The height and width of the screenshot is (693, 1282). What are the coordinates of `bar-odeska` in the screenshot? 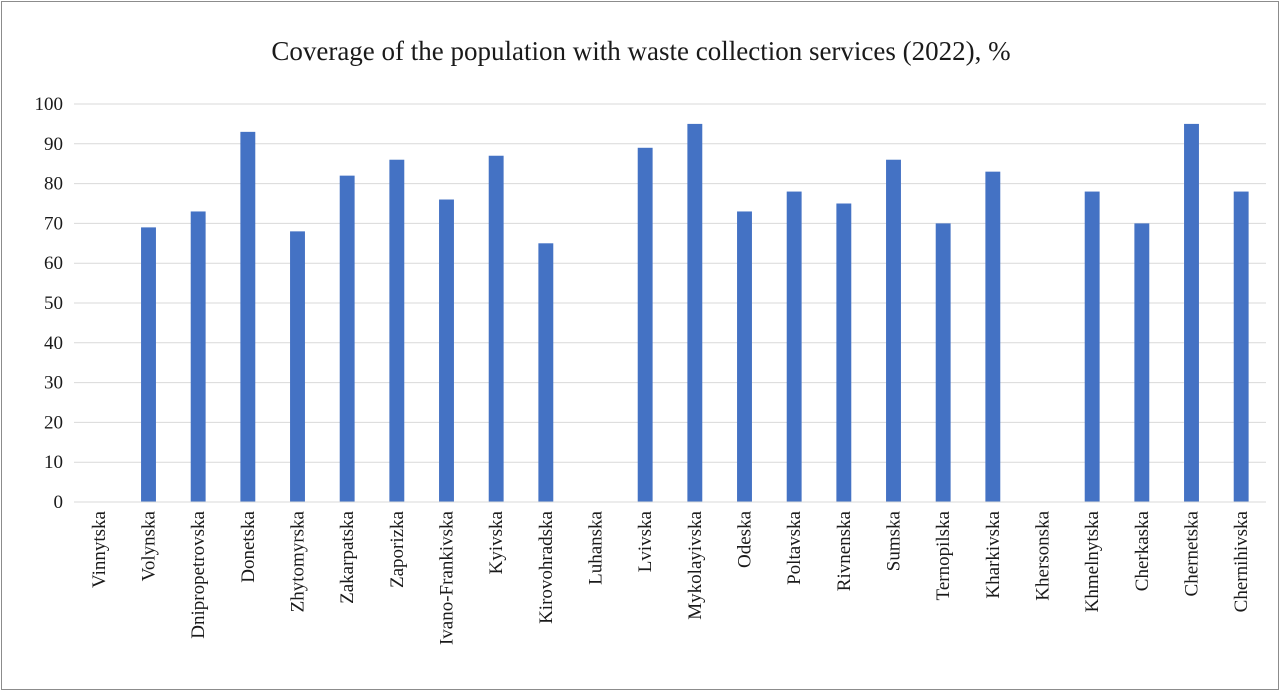 It's located at (744, 356).